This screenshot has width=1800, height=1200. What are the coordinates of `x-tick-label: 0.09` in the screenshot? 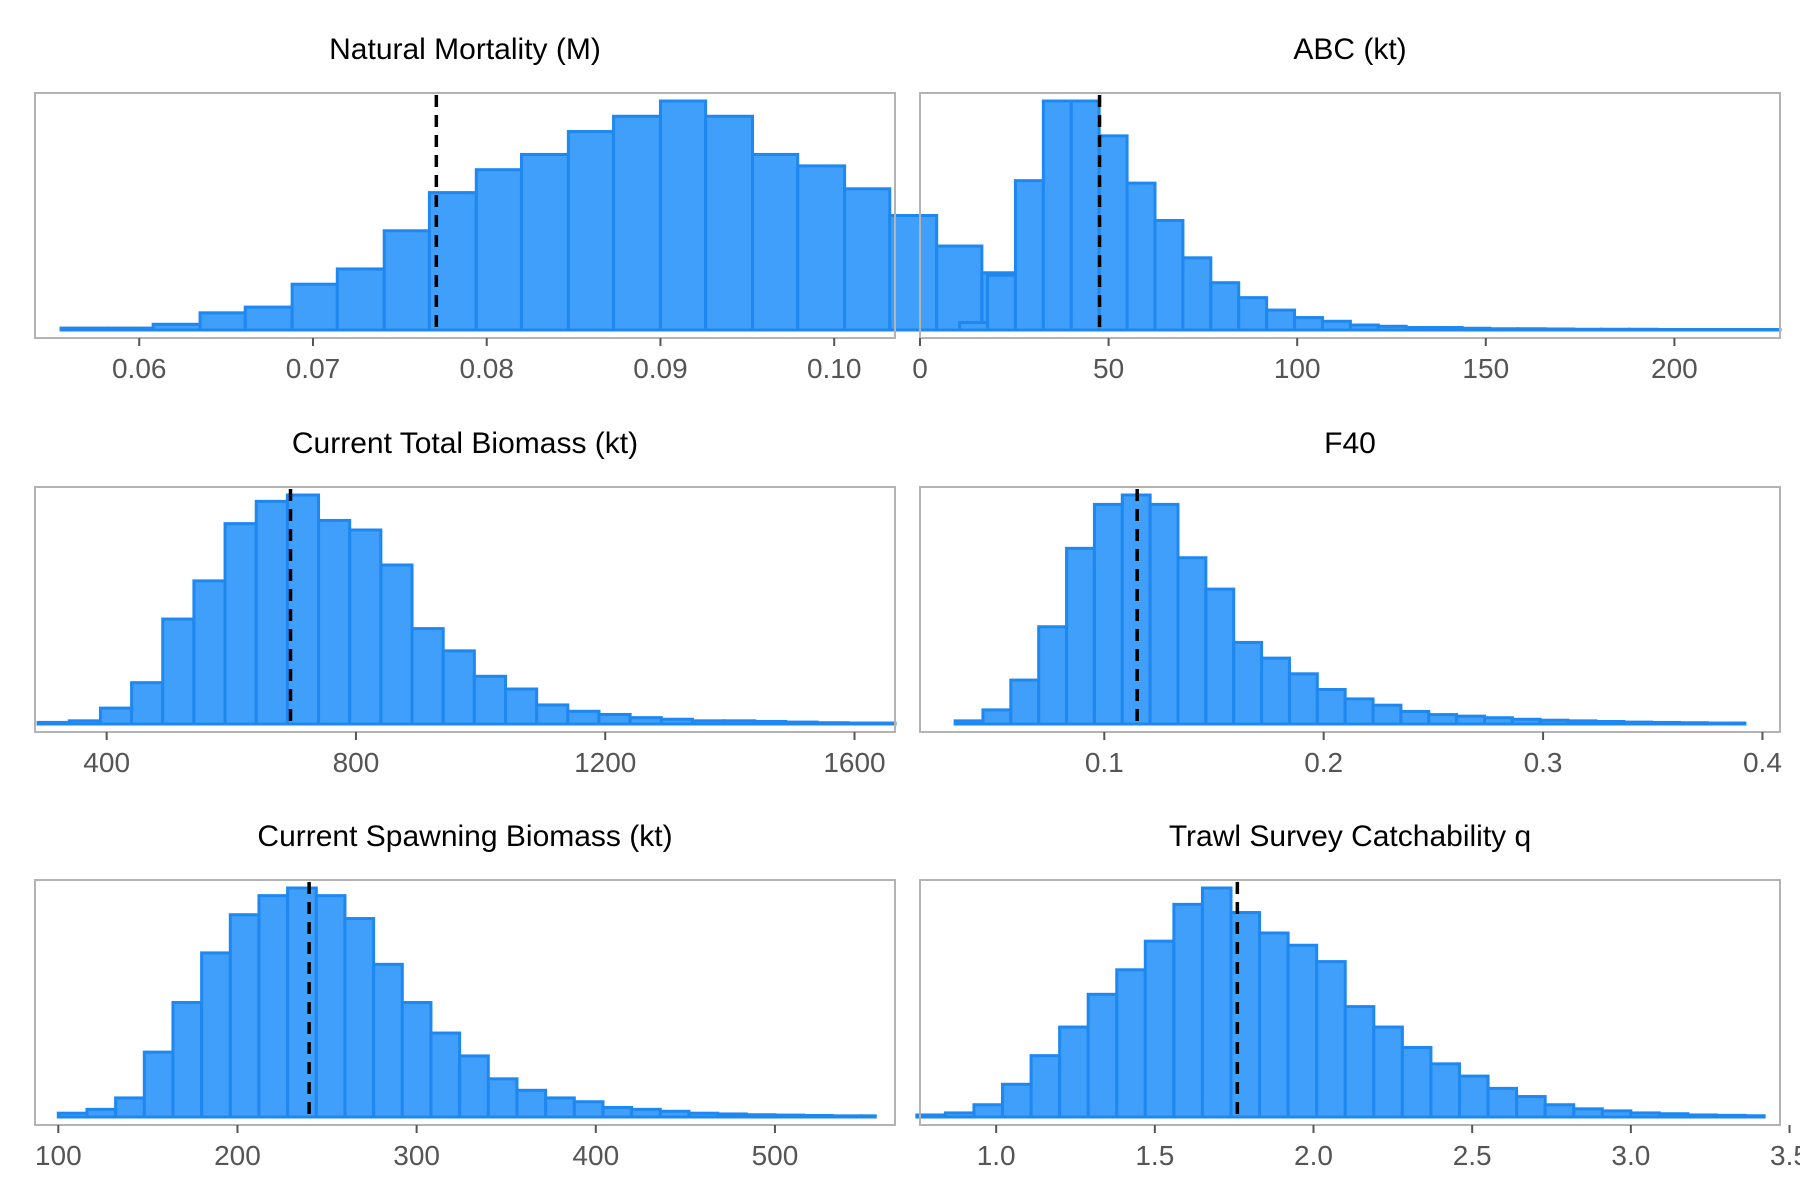 It's located at (660, 368).